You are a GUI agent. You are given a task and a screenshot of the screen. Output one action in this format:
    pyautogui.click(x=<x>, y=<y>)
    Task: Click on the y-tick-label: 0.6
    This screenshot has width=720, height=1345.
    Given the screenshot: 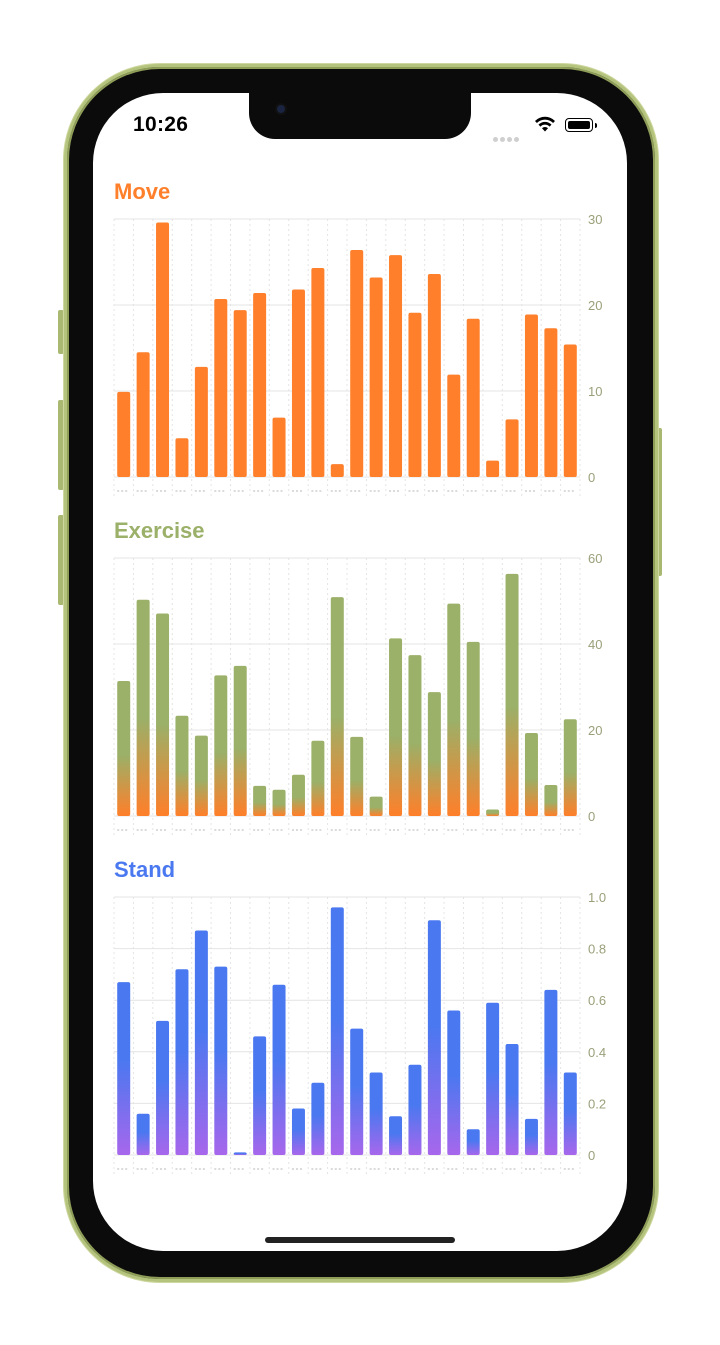 What is the action you would take?
    pyautogui.click(x=597, y=1000)
    